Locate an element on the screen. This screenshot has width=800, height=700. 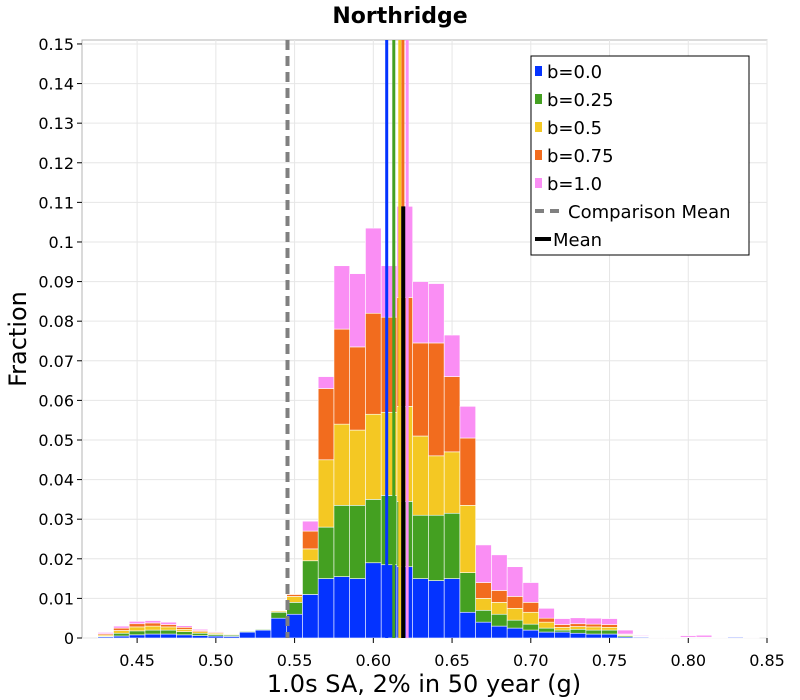
x-tick-label: 0.85 is located at coordinates (767, 660).